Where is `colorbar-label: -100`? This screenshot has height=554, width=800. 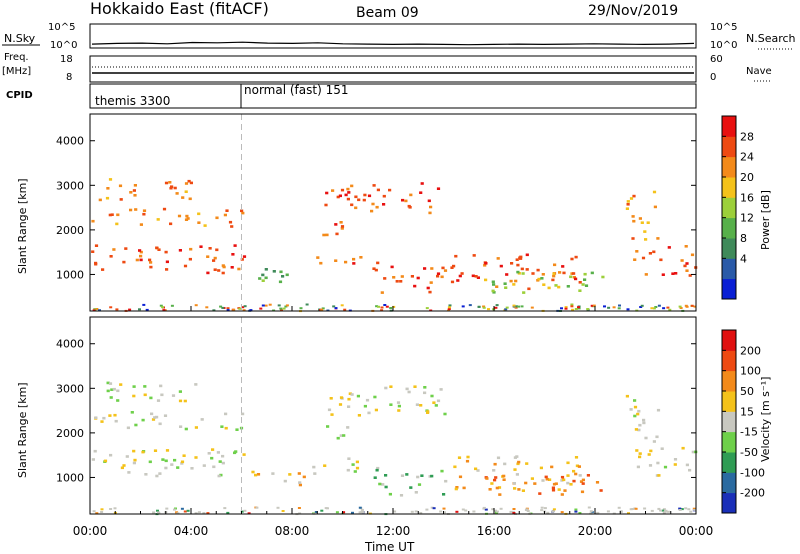 colorbar-label: -100 is located at coordinates (752, 472).